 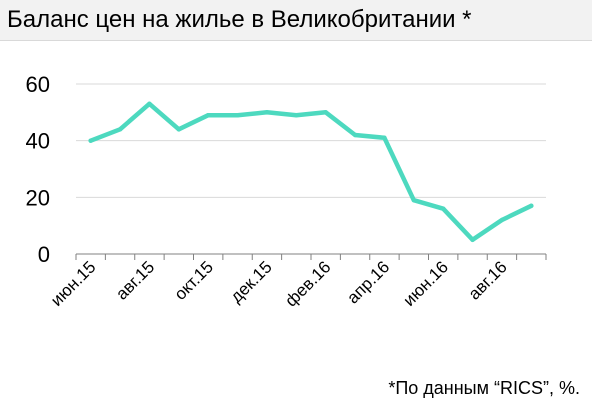 What do you see at coordinates (488, 280) in the screenshot?
I see `x-tick-label: авг.16` at bounding box center [488, 280].